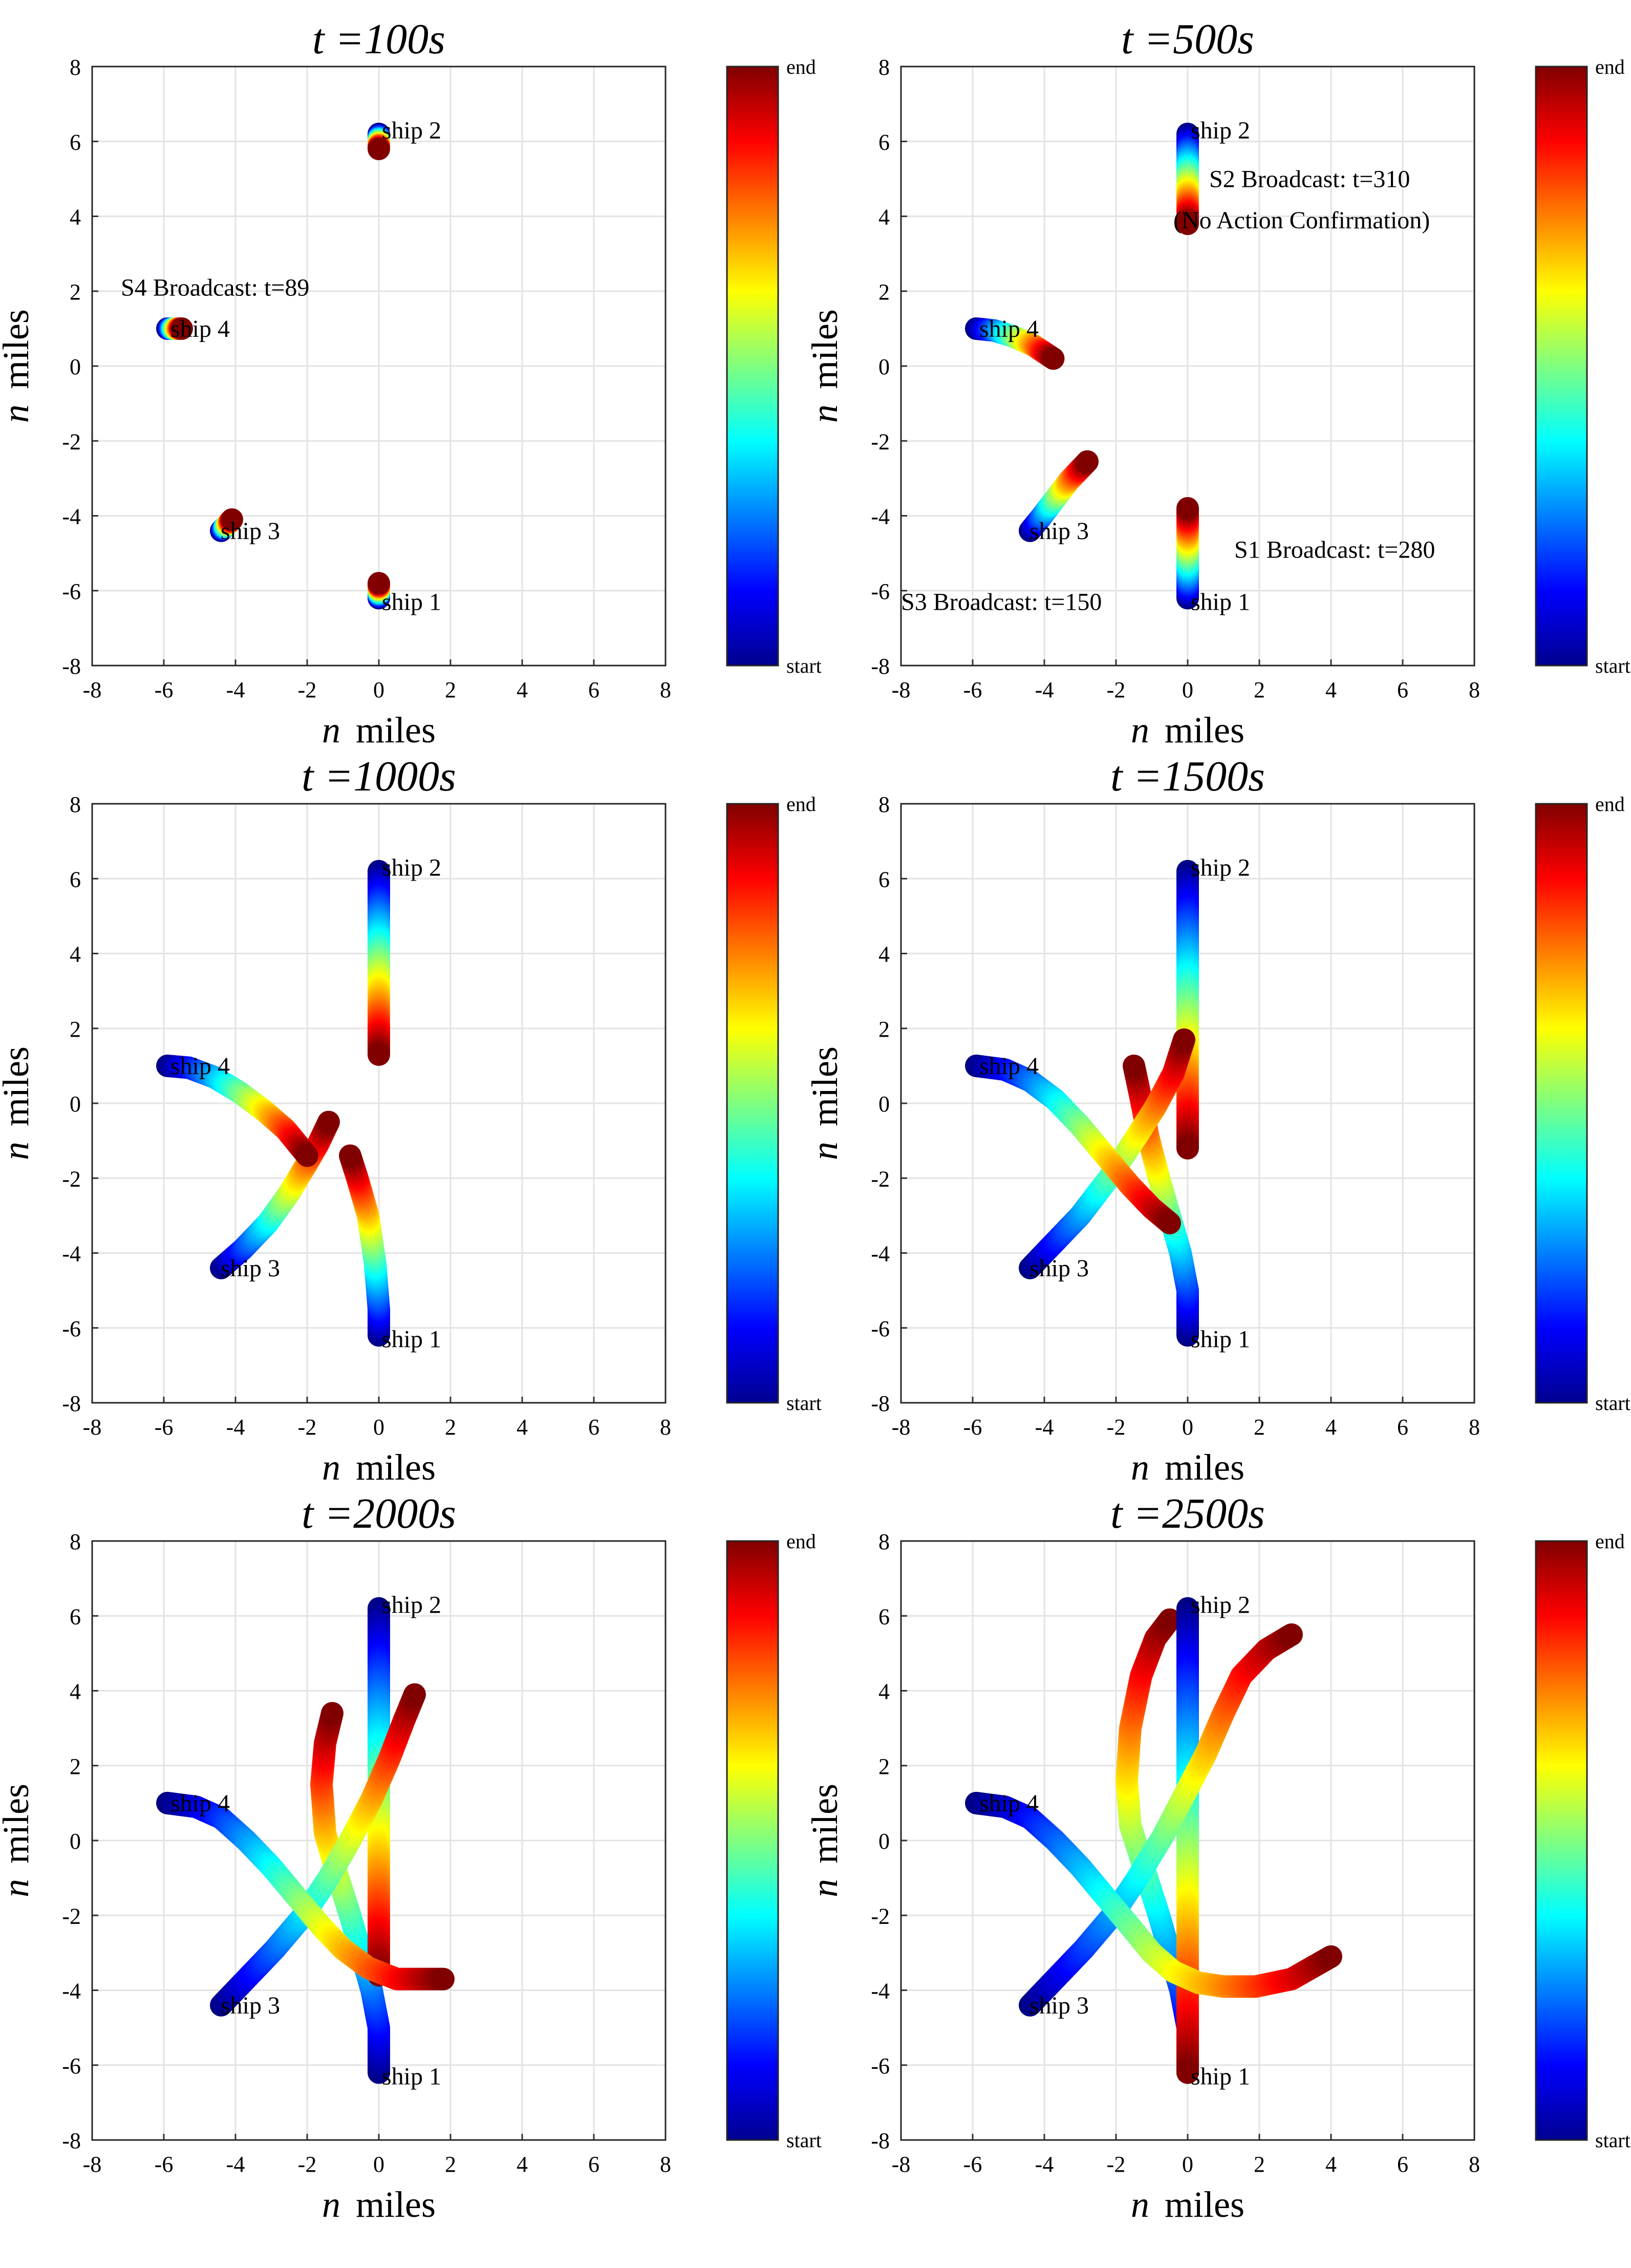 The image size is (1631, 2268). What do you see at coordinates (215, 287) in the screenshot?
I see `broadcast-annotation: S4 Broadcast: t=89` at bounding box center [215, 287].